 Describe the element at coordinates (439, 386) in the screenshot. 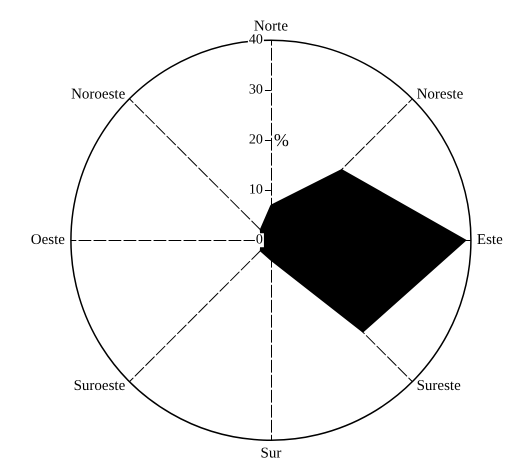

I see `spoke-label: Sureste` at that location.